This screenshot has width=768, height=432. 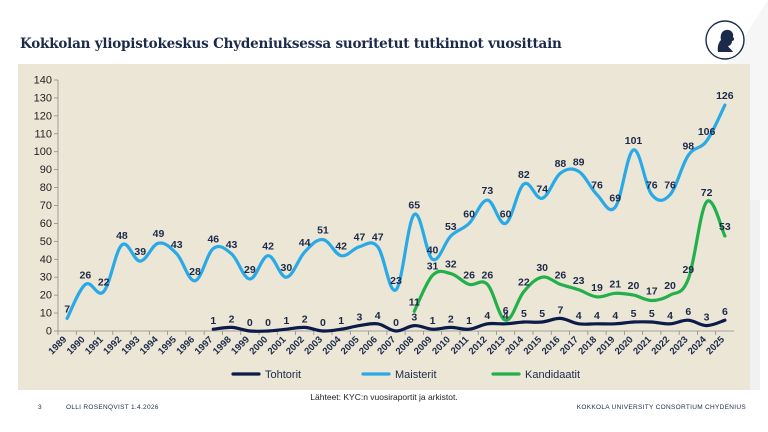 What do you see at coordinates (222, 345) in the screenshot?
I see `x-tick-label: 1998` at bounding box center [222, 345].